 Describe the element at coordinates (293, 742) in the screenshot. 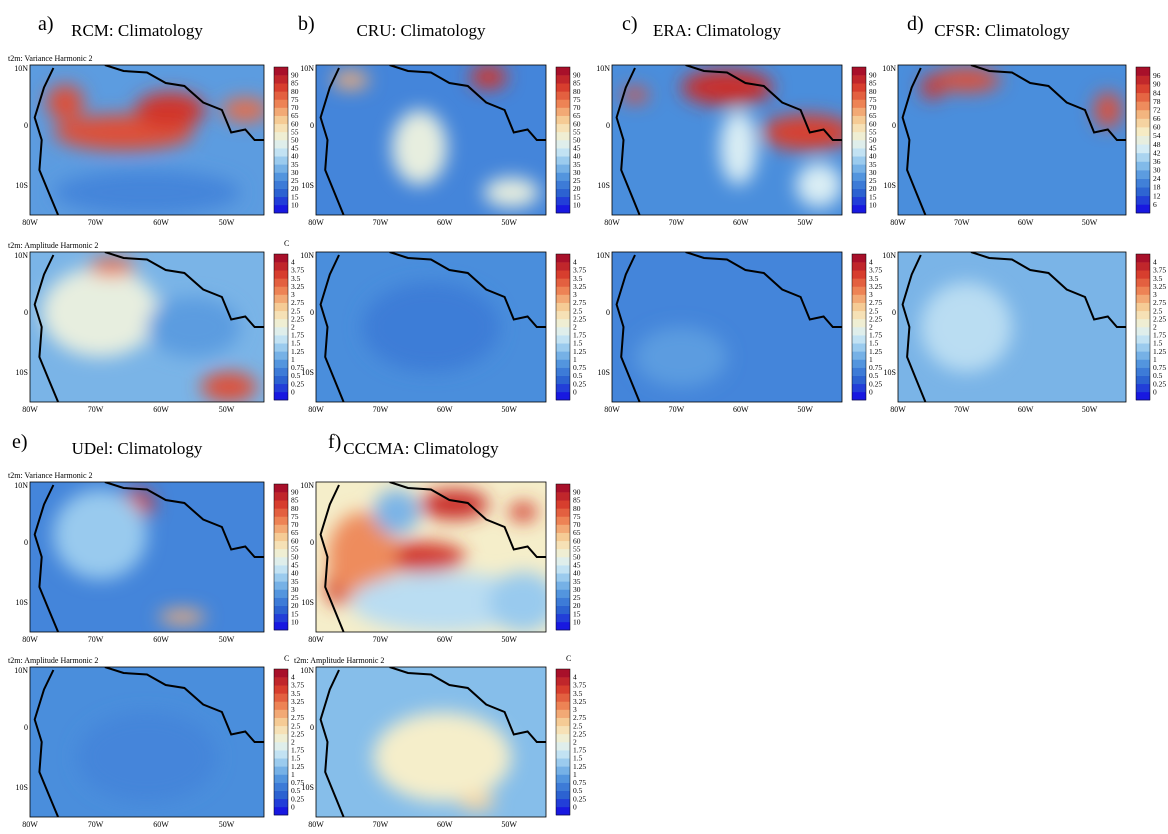

I see `colorbar-label: 2` at that location.